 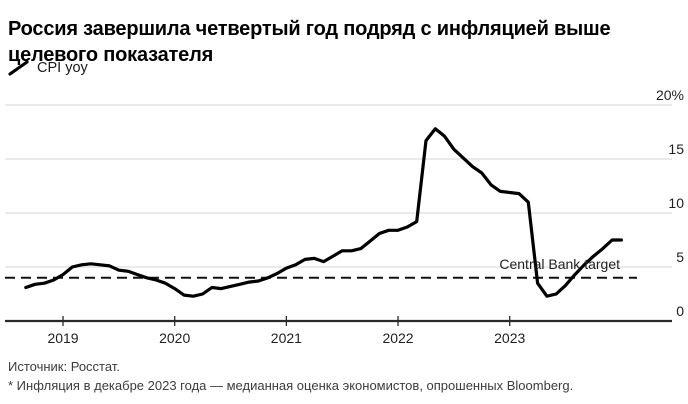 What do you see at coordinates (175, 338) in the screenshot?
I see `x-axis-label: 2020` at bounding box center [175, 338].